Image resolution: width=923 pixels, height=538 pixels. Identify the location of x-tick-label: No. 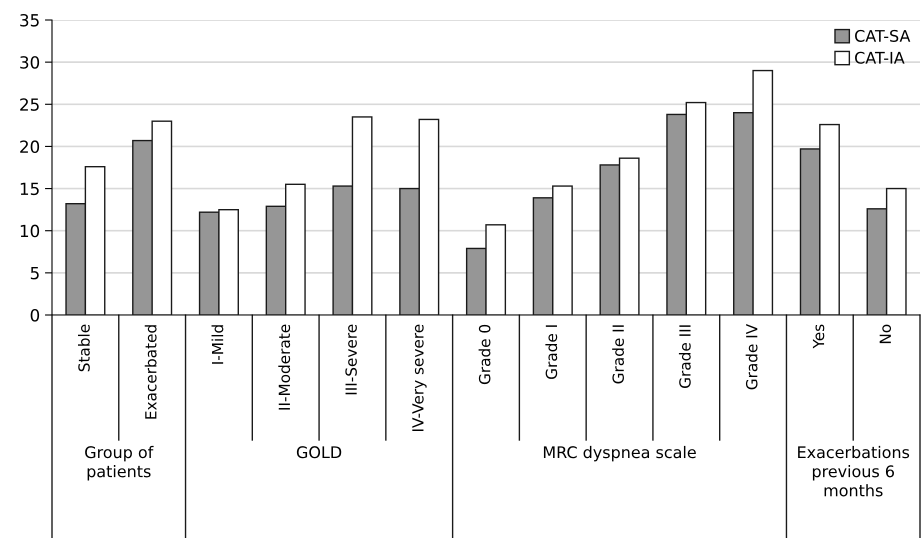
(886, 334).